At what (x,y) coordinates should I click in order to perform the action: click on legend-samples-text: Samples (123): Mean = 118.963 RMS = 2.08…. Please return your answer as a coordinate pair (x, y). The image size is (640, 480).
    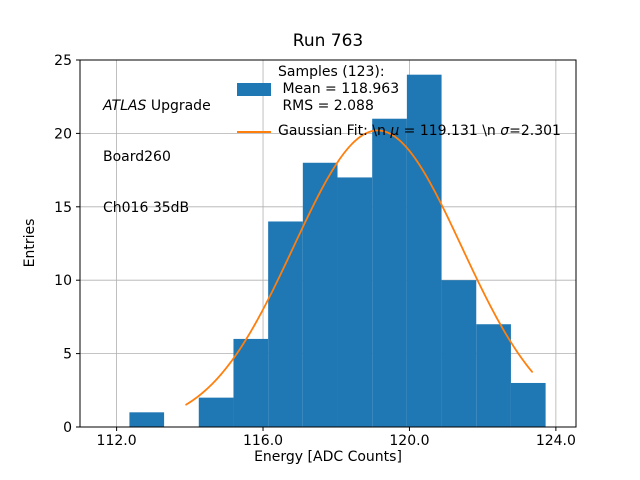
    Looking at the image, I should click on (338, 89).